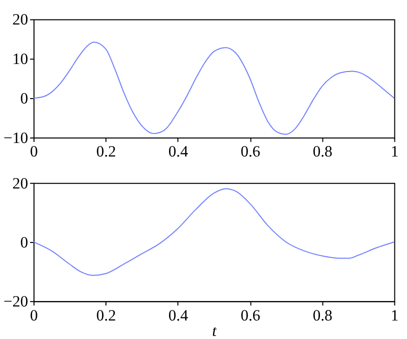 Image resolution: width=407 pixels, height=339 pixels. What do you see at coordinates (20, 59) in the screenshot?
I see `y-tick-label: 10` at bounding box center [20, 59].